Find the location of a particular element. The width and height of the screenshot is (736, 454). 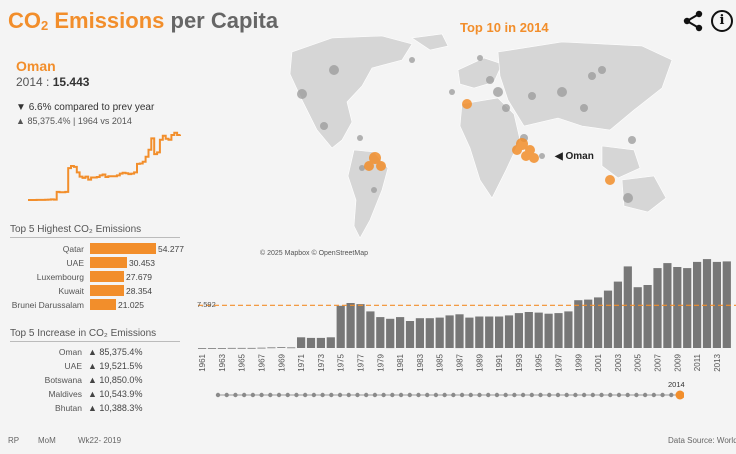

bar-1994 is located at coordinates (528, 330).